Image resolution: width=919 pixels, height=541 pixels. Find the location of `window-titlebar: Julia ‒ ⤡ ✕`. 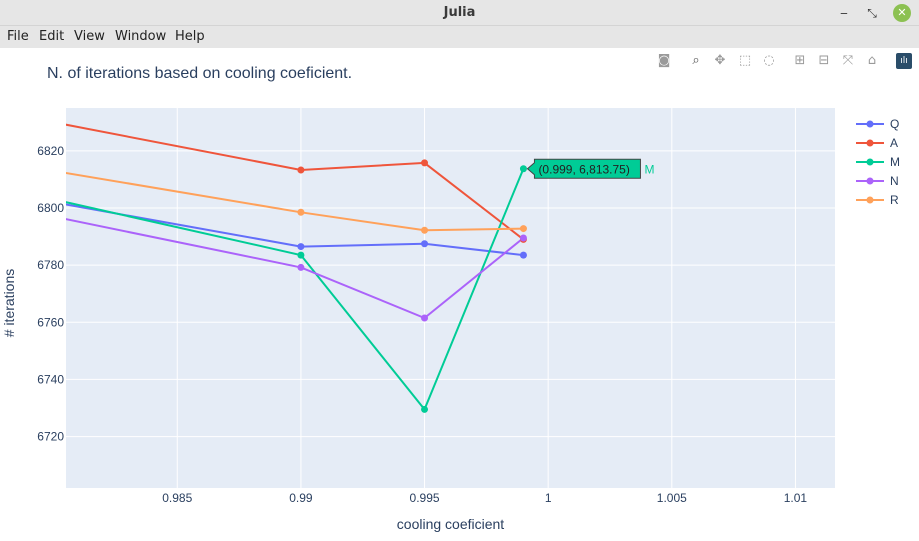

window-titlebar: Julia ‒ ⤡ ✕ is located at coordinates (459, 13).